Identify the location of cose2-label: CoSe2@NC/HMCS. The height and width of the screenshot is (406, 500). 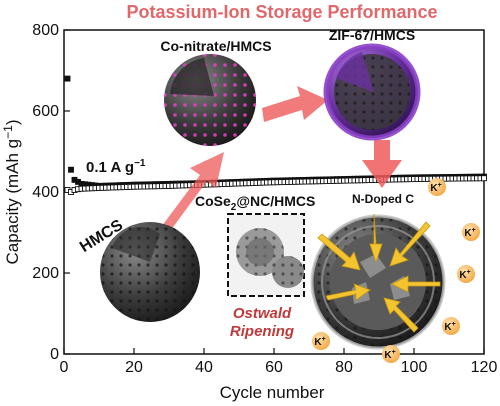
(255, 203).